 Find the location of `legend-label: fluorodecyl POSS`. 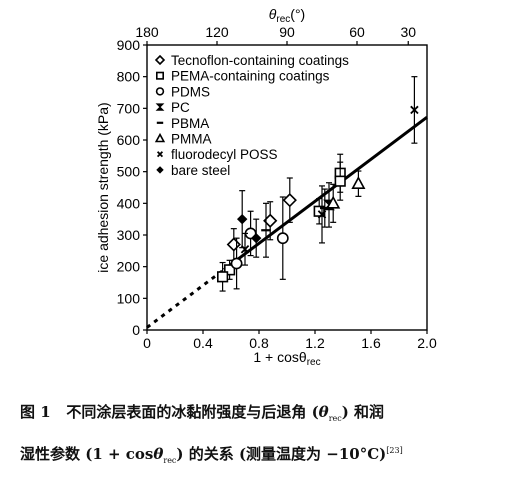

legend-label: fluorodecyl POSS is located at coordinates (224, 154).